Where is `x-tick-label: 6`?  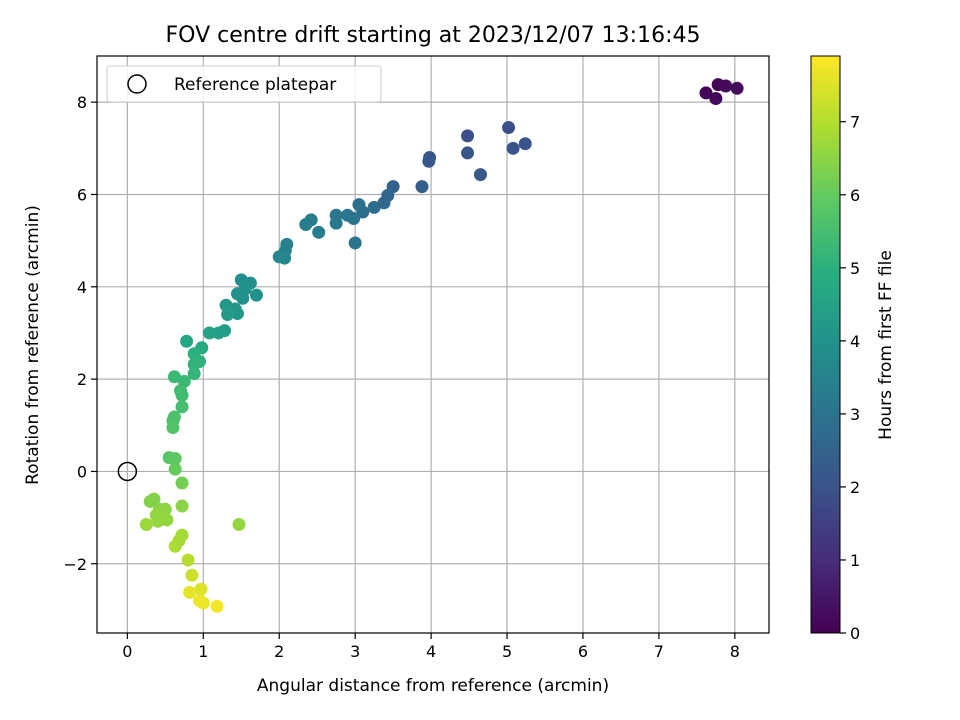 x-tick-label: 6 is located at coordinates (583, 651).